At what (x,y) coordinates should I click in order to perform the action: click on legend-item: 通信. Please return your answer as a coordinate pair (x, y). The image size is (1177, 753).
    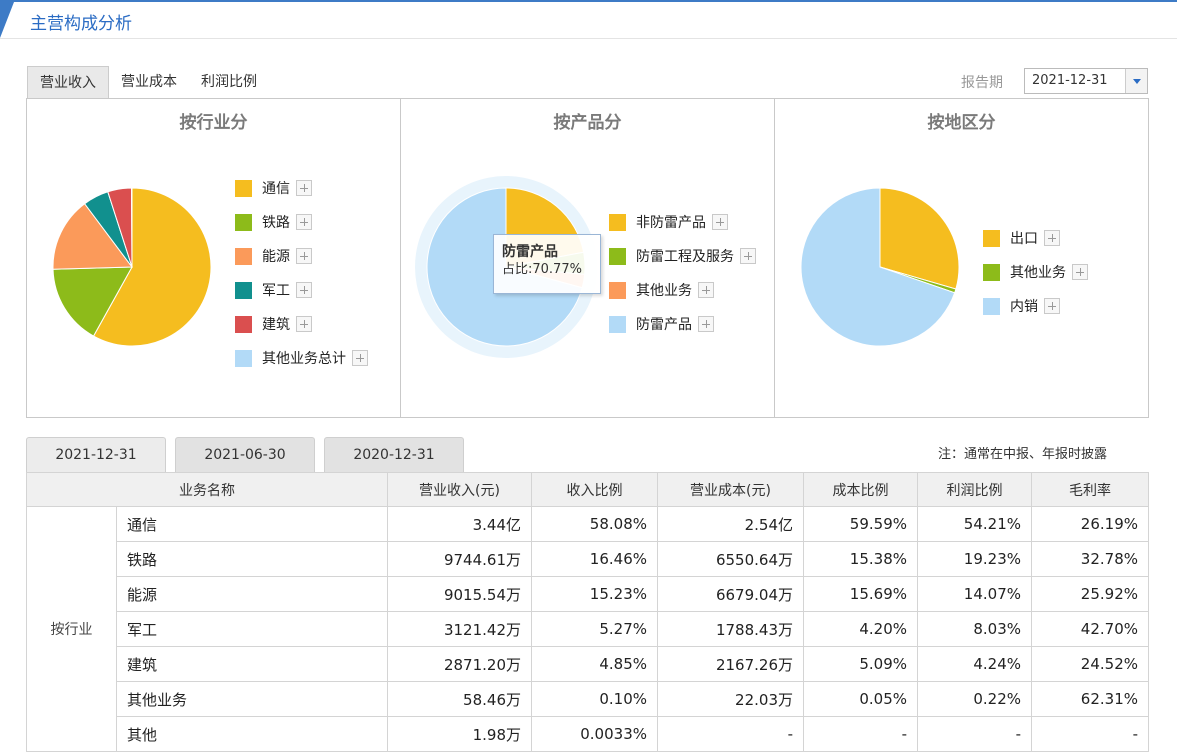
    Looking at the image, I should click on (301, 188).